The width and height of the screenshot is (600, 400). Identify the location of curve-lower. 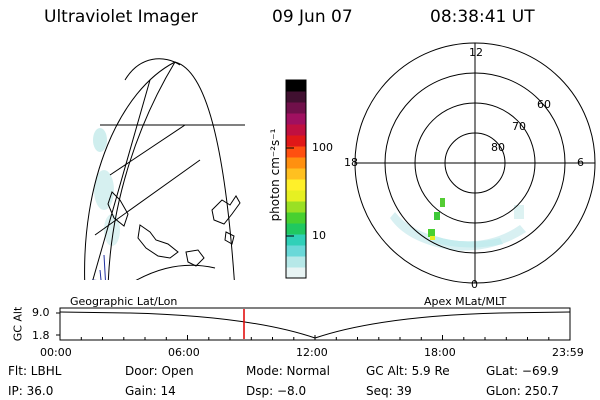
(175, 272).